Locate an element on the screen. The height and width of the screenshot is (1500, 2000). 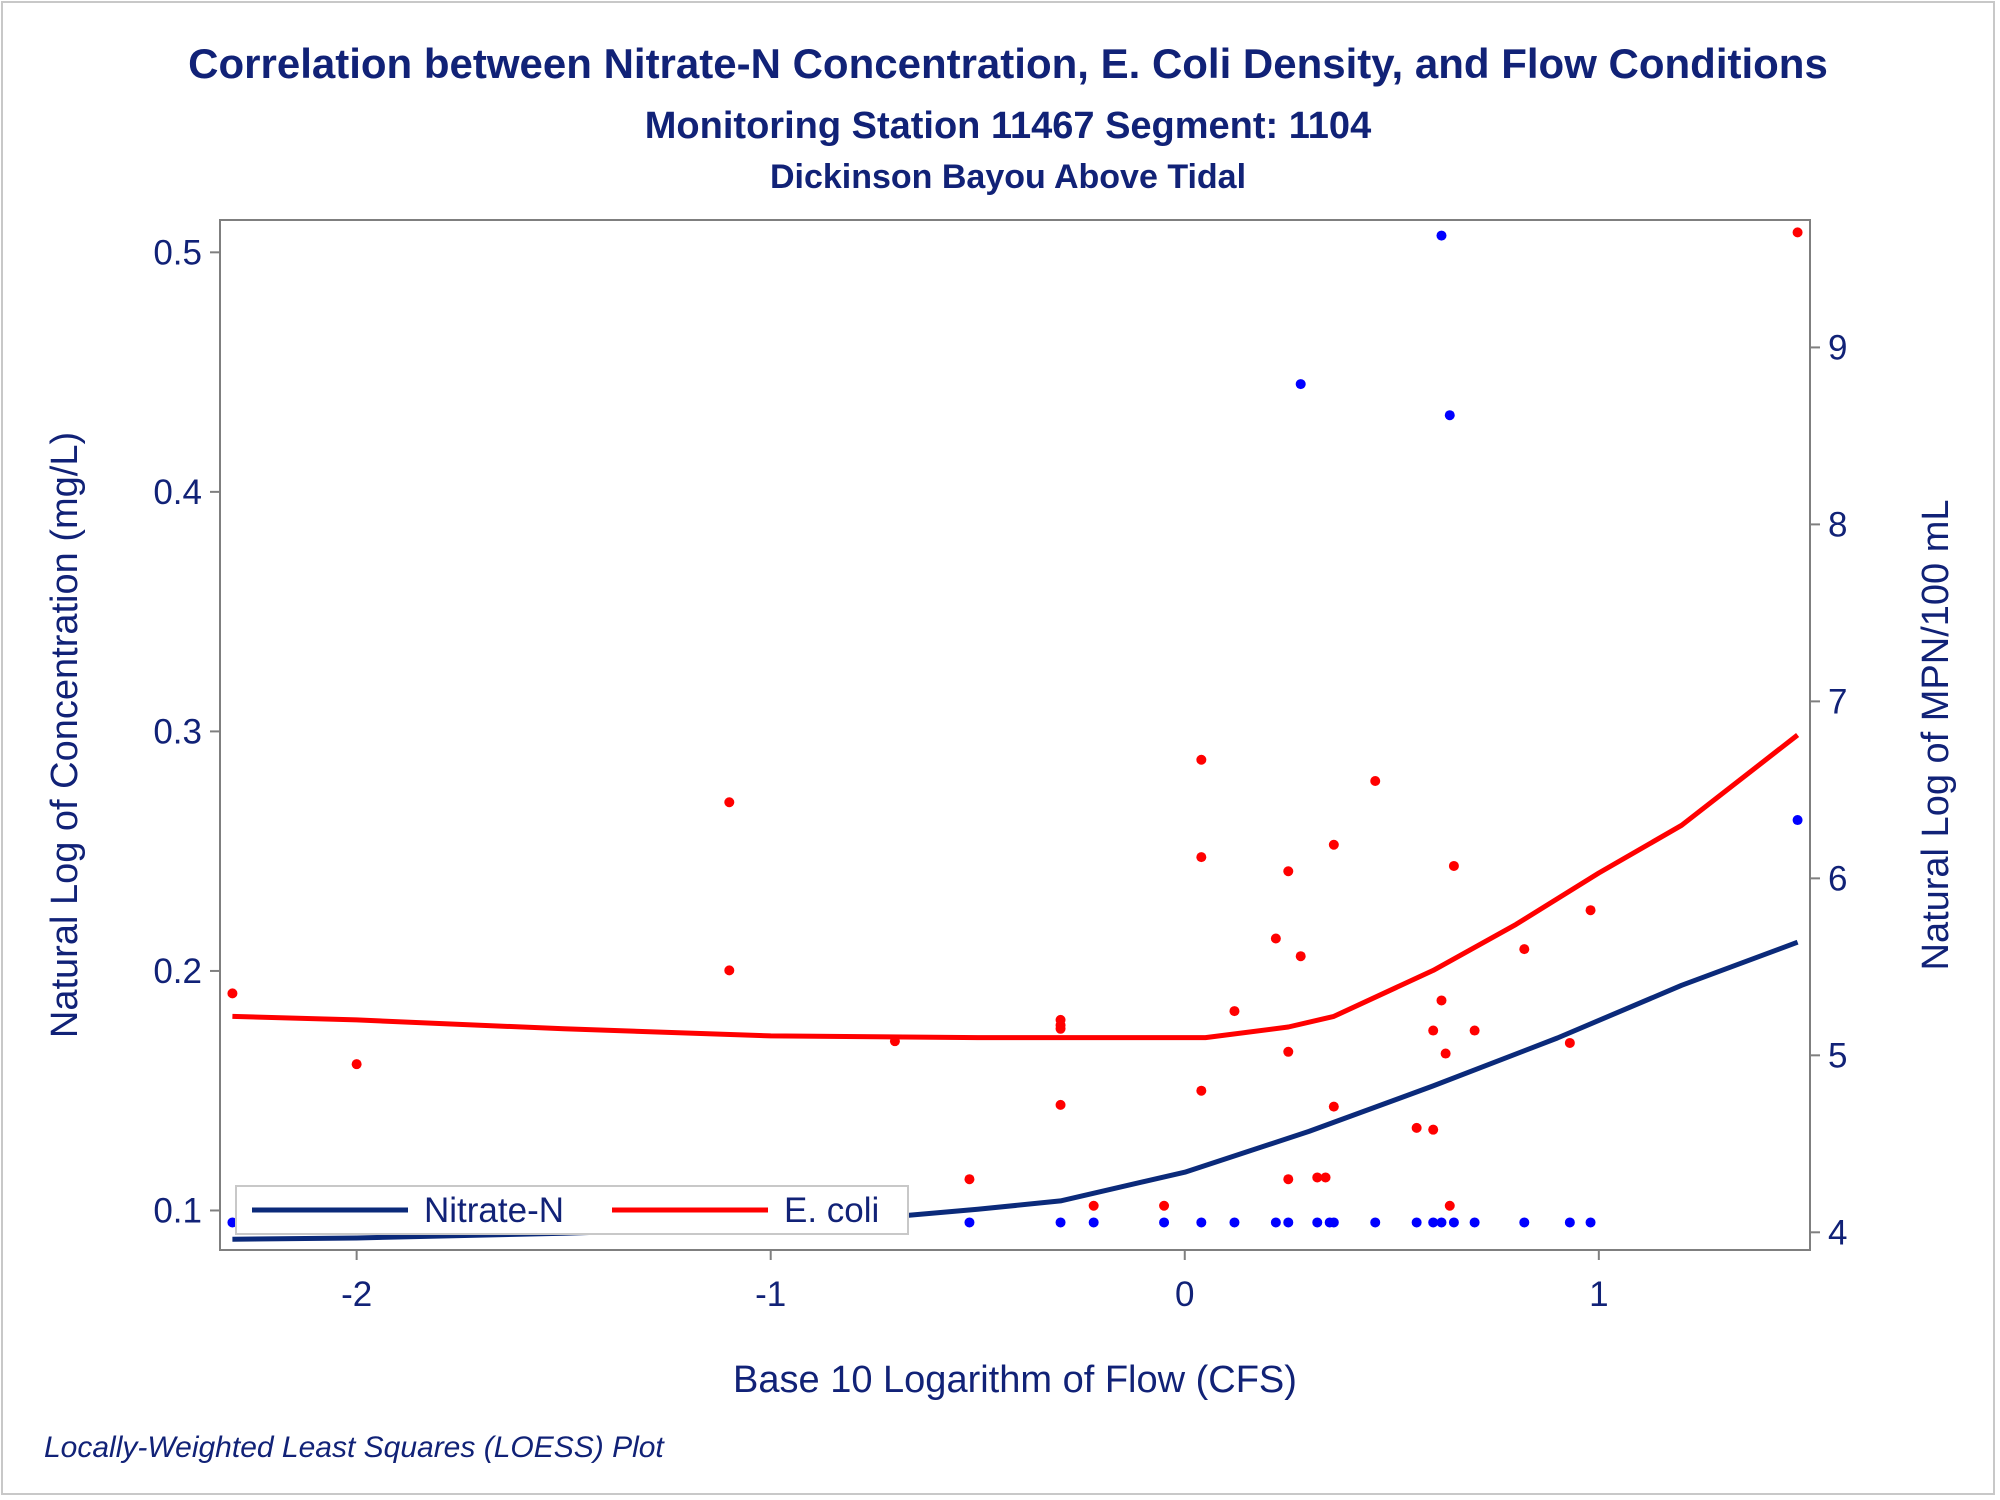
y-axis-label: Natural Log of Concentration (mg/L) is located at coordinates (65, 735).